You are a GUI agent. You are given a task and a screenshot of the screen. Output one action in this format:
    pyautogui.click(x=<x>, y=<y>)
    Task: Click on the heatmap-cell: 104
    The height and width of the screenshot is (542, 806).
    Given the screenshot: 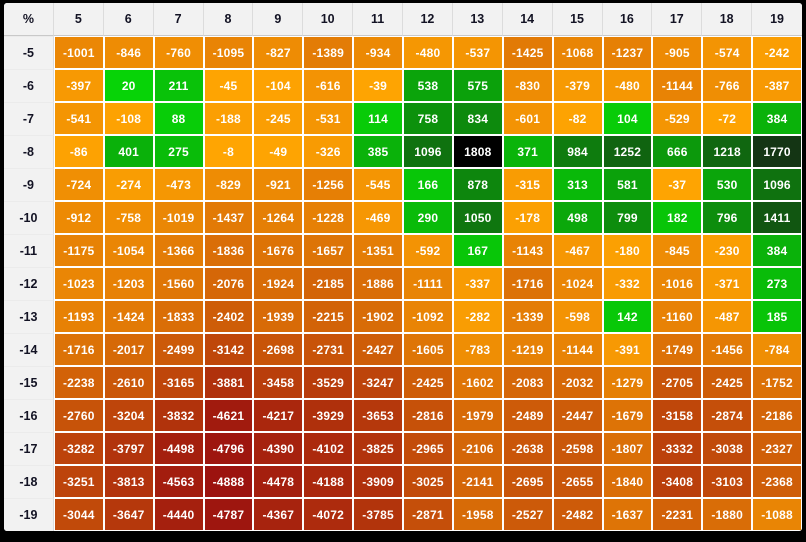 What is the action you would take?
    pyautogui.click(x=627, y=118)
    